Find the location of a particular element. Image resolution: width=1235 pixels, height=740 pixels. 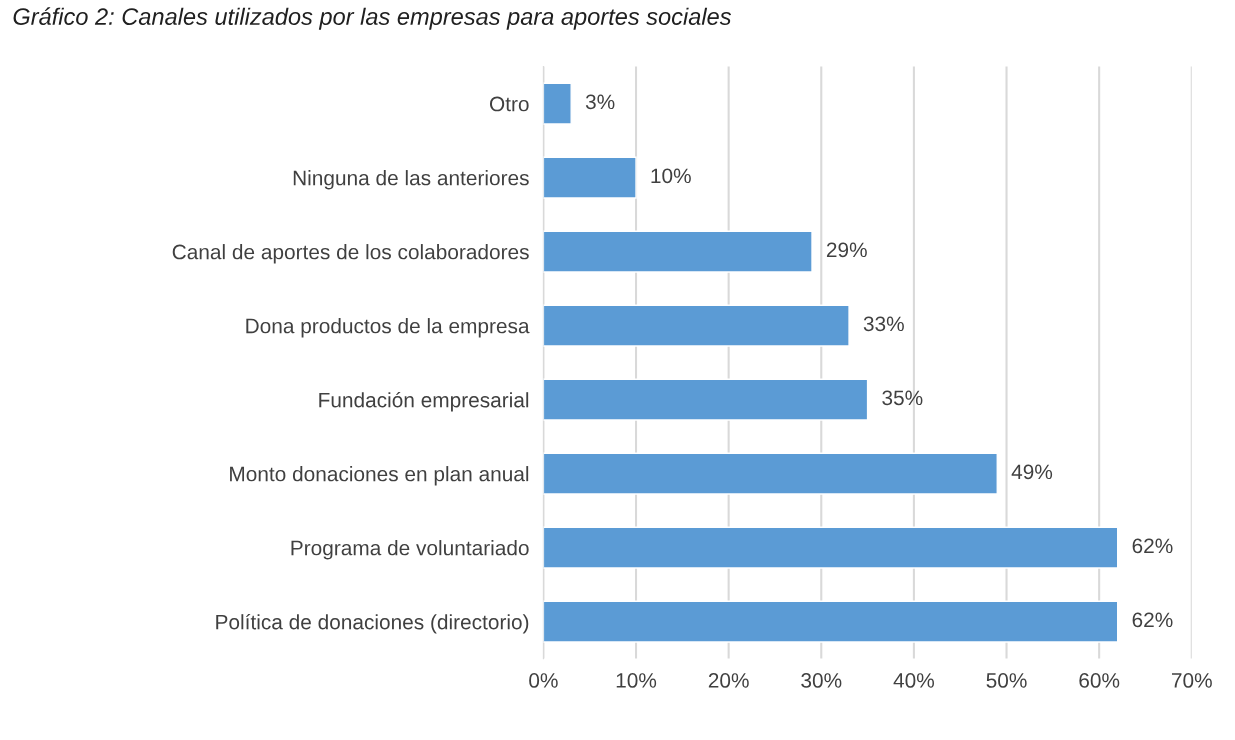

y-tick-label: Canal de aportes de los colaboradores is located at coordinates (350, 254).